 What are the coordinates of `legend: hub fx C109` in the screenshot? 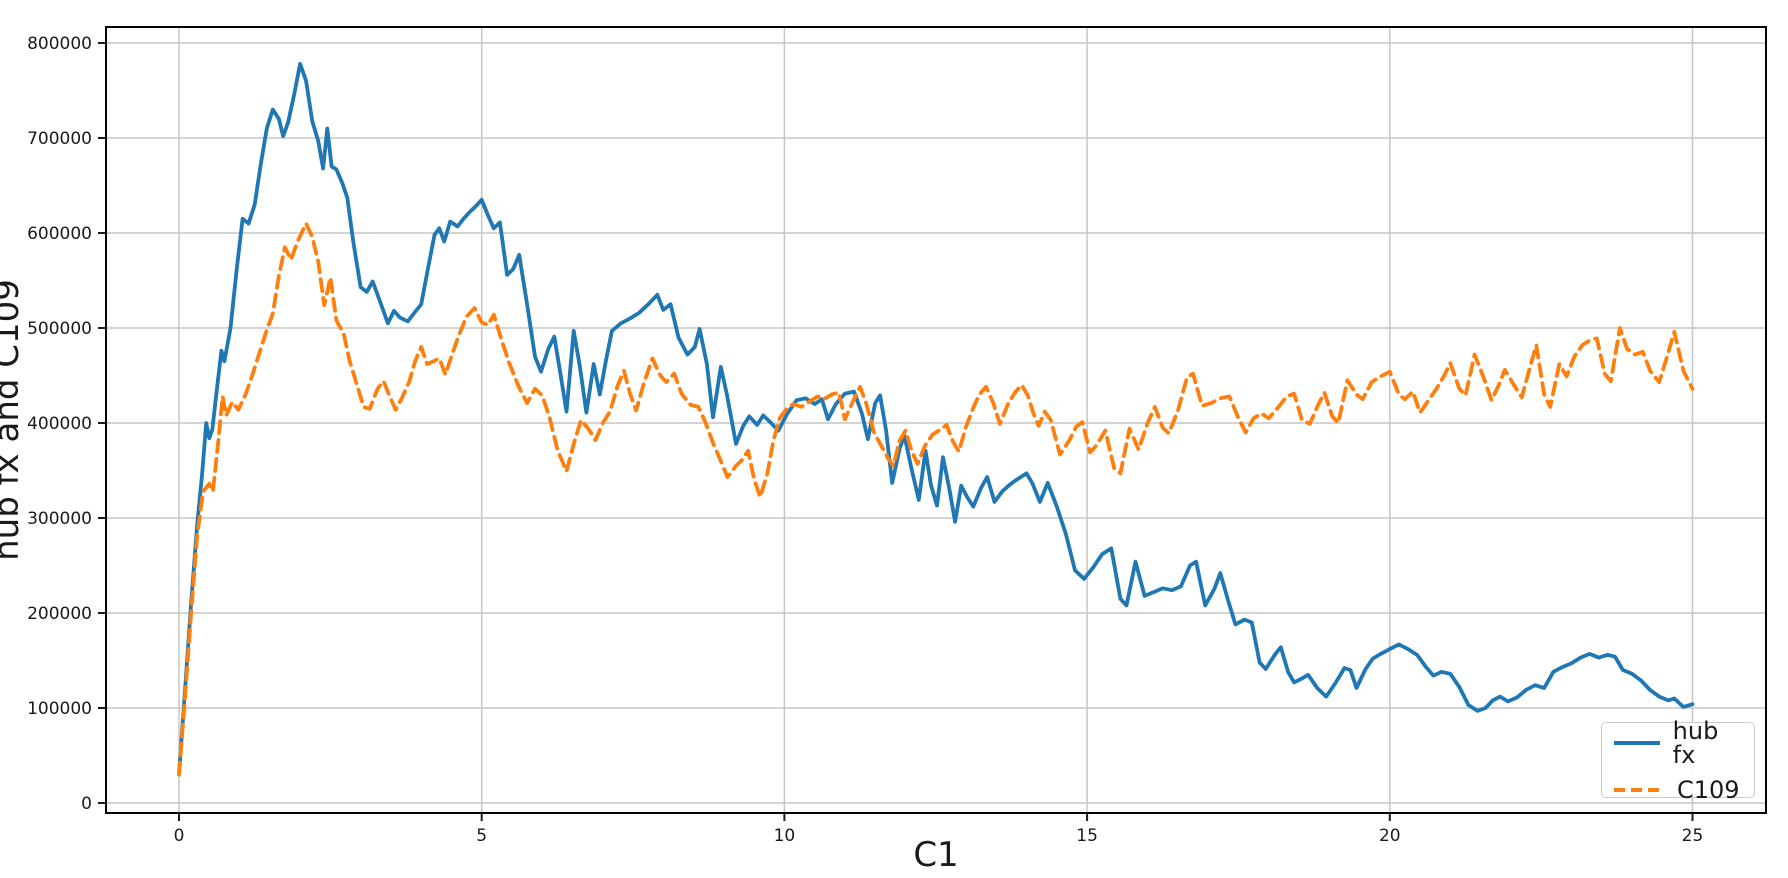 It's located at (1678, 760).